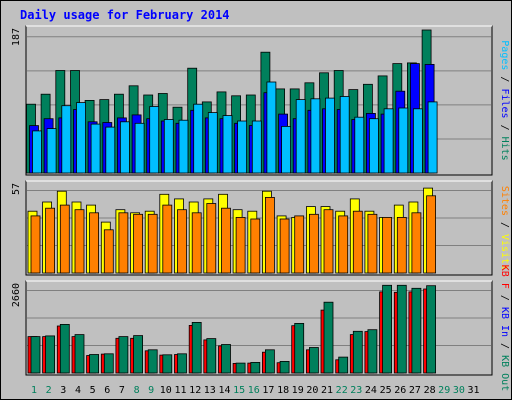 Image resolution: width=512 pixels, height=400 pixels. I want to click on x-tick-day-10: 10, so click(166, 390).